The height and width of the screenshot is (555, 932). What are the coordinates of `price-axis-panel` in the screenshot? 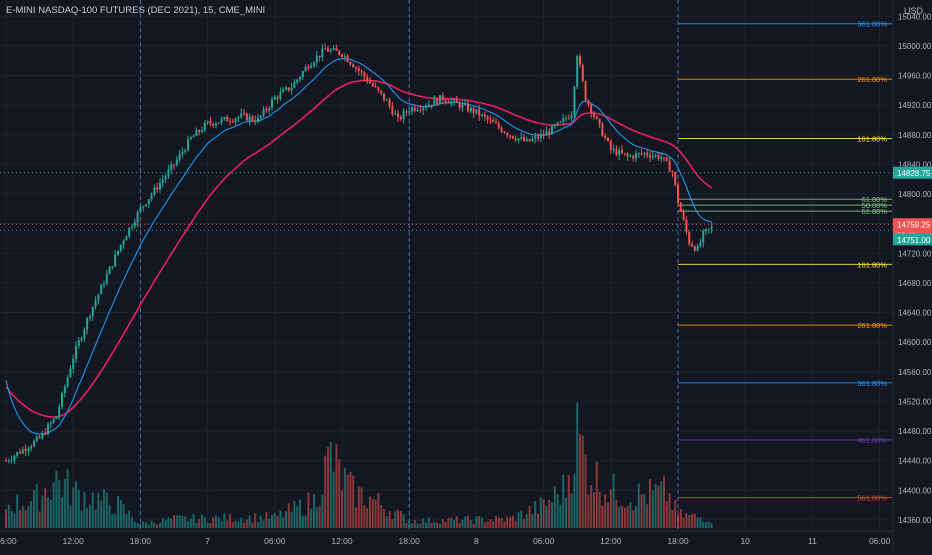 It's located at (912, 275).